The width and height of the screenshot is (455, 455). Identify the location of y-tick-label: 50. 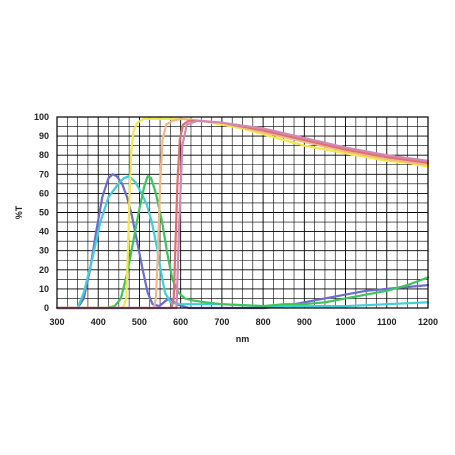
(44, 213).